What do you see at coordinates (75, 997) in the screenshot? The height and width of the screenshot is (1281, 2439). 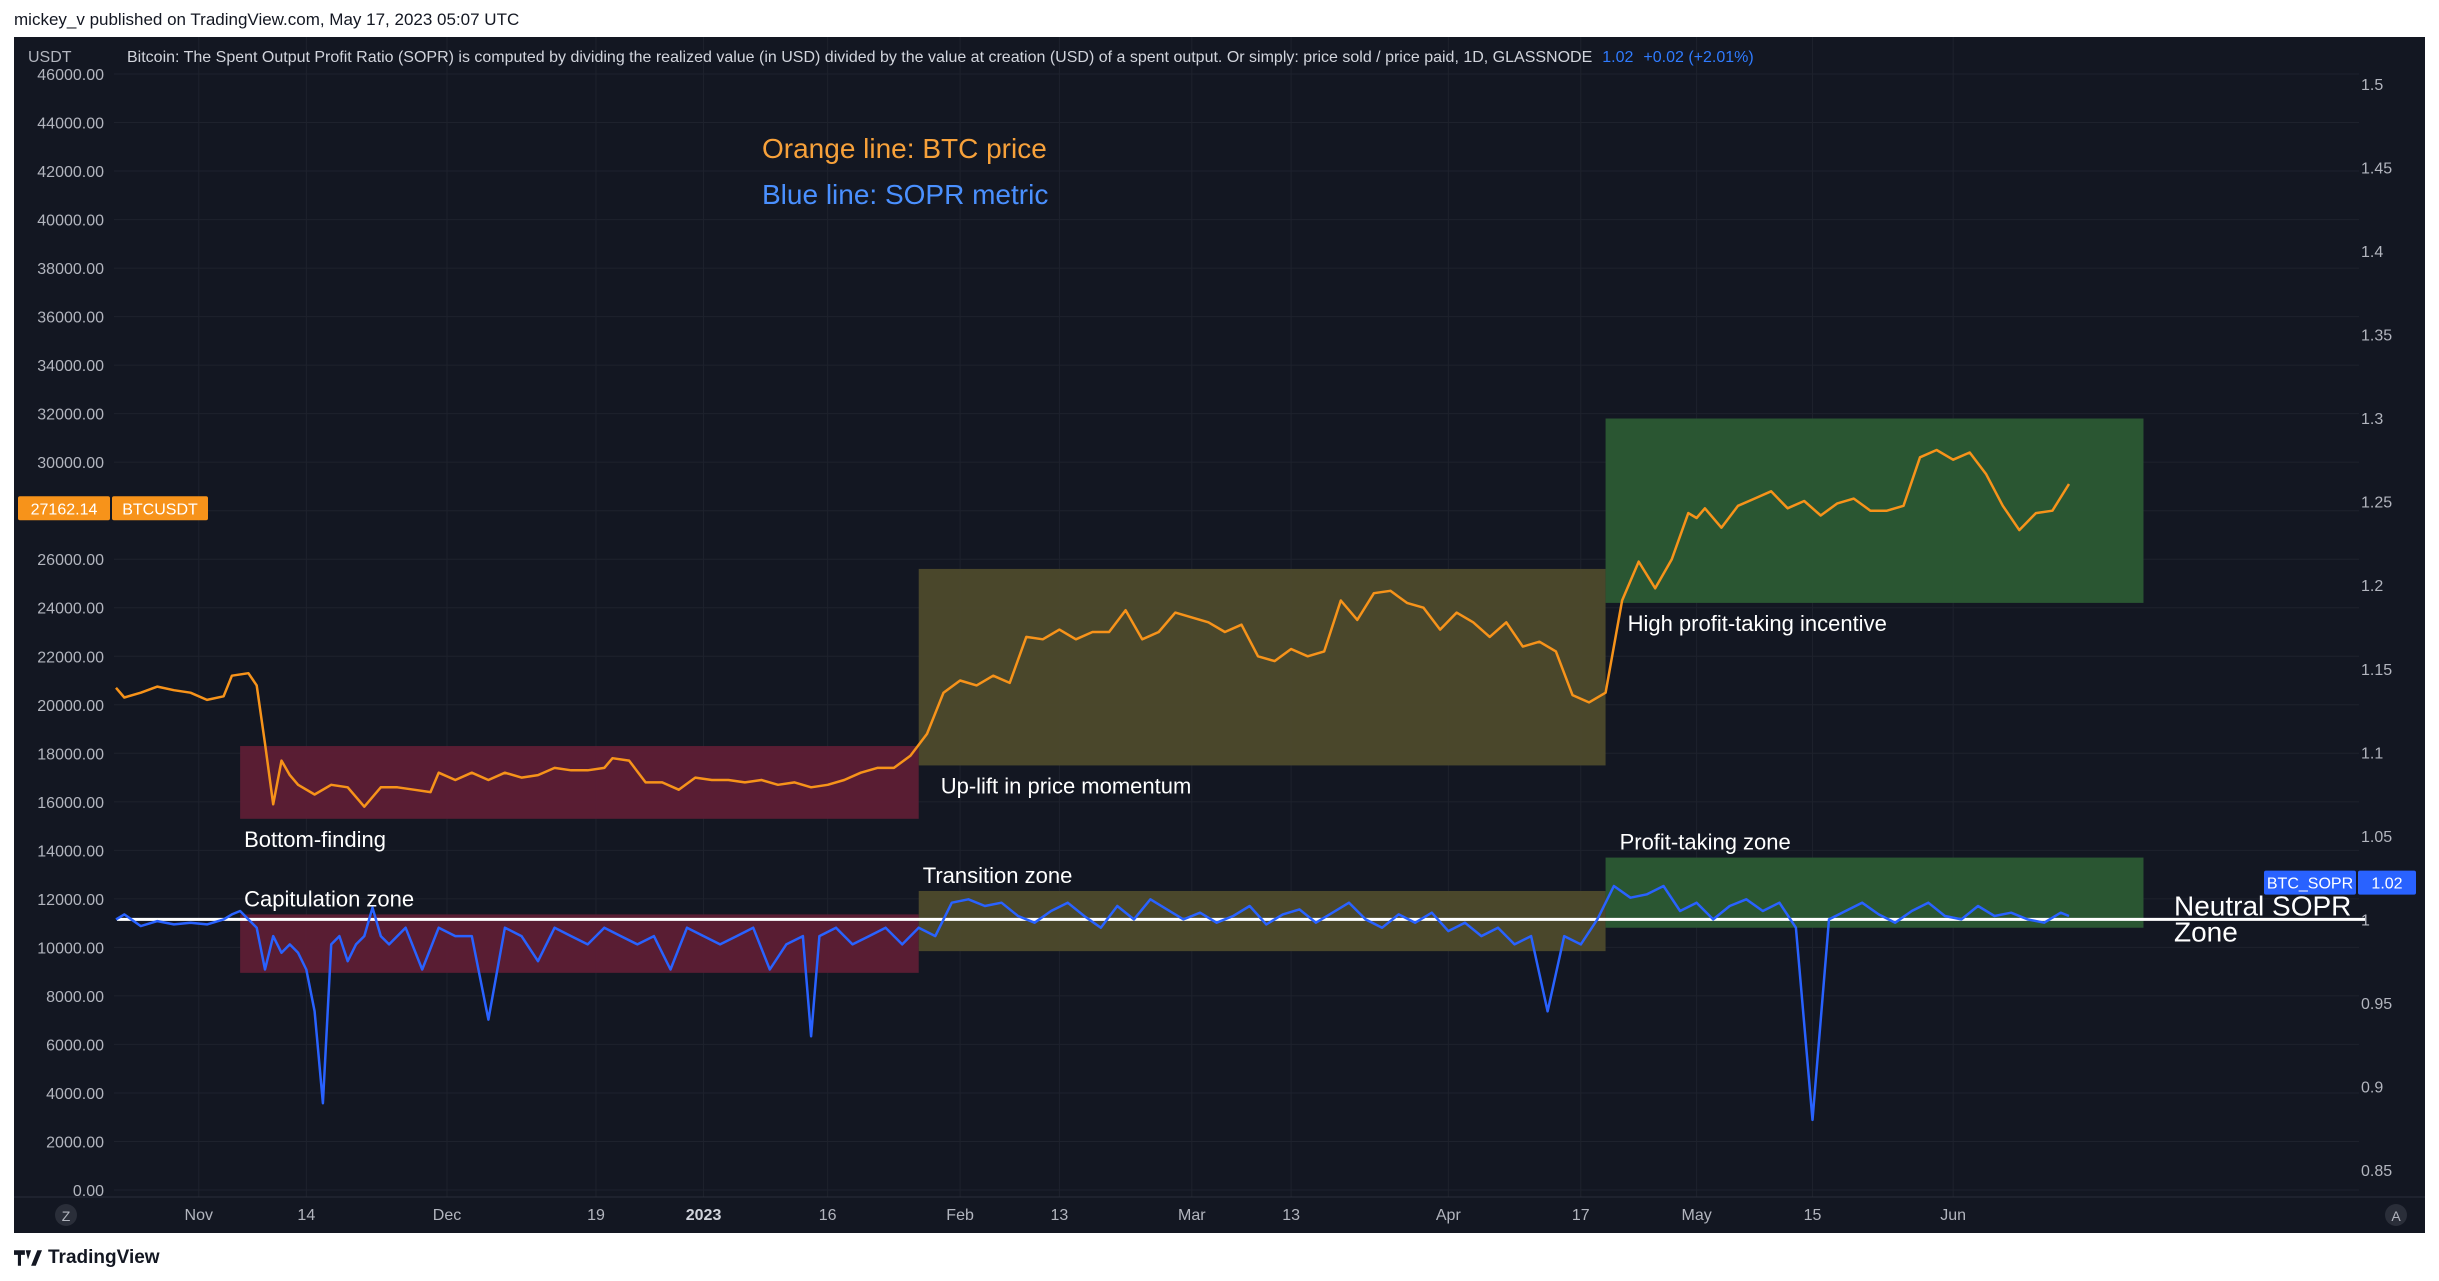 I see `left-axis-tick: 8000.00` at bounding box center [75, 997].